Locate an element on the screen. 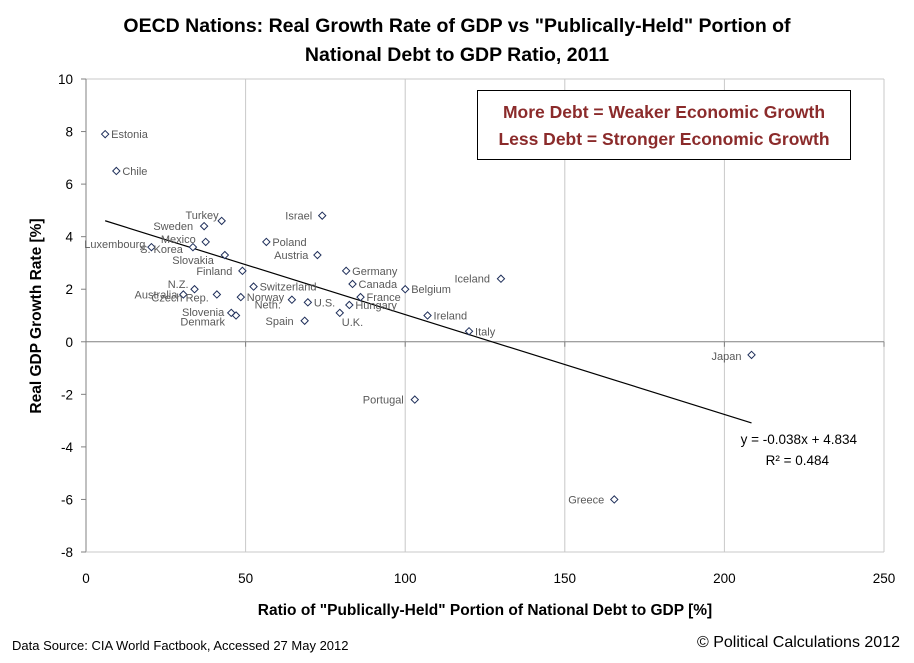 The width and height of the screenshot is (914, 663). point-label: Finland is located at coordinates (214, 272).